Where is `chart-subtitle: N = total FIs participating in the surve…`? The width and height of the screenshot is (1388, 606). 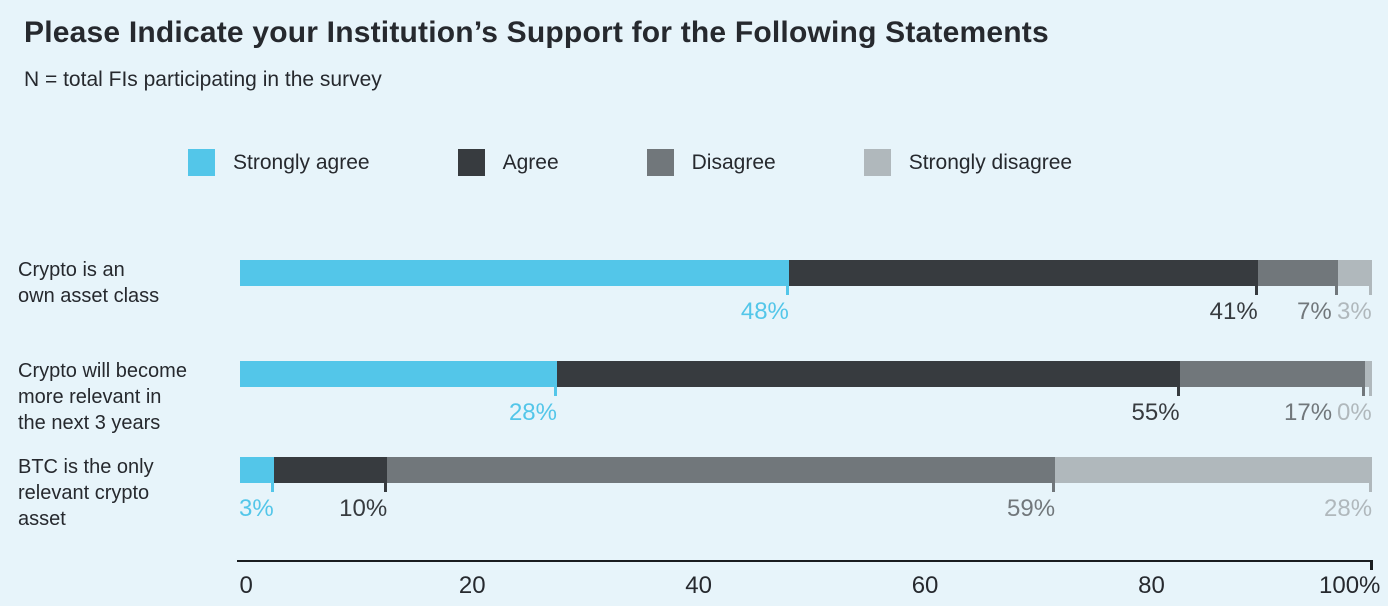 chart-subtitle: N = total FIs participating in the surve… is located at coordinates (203, 79).